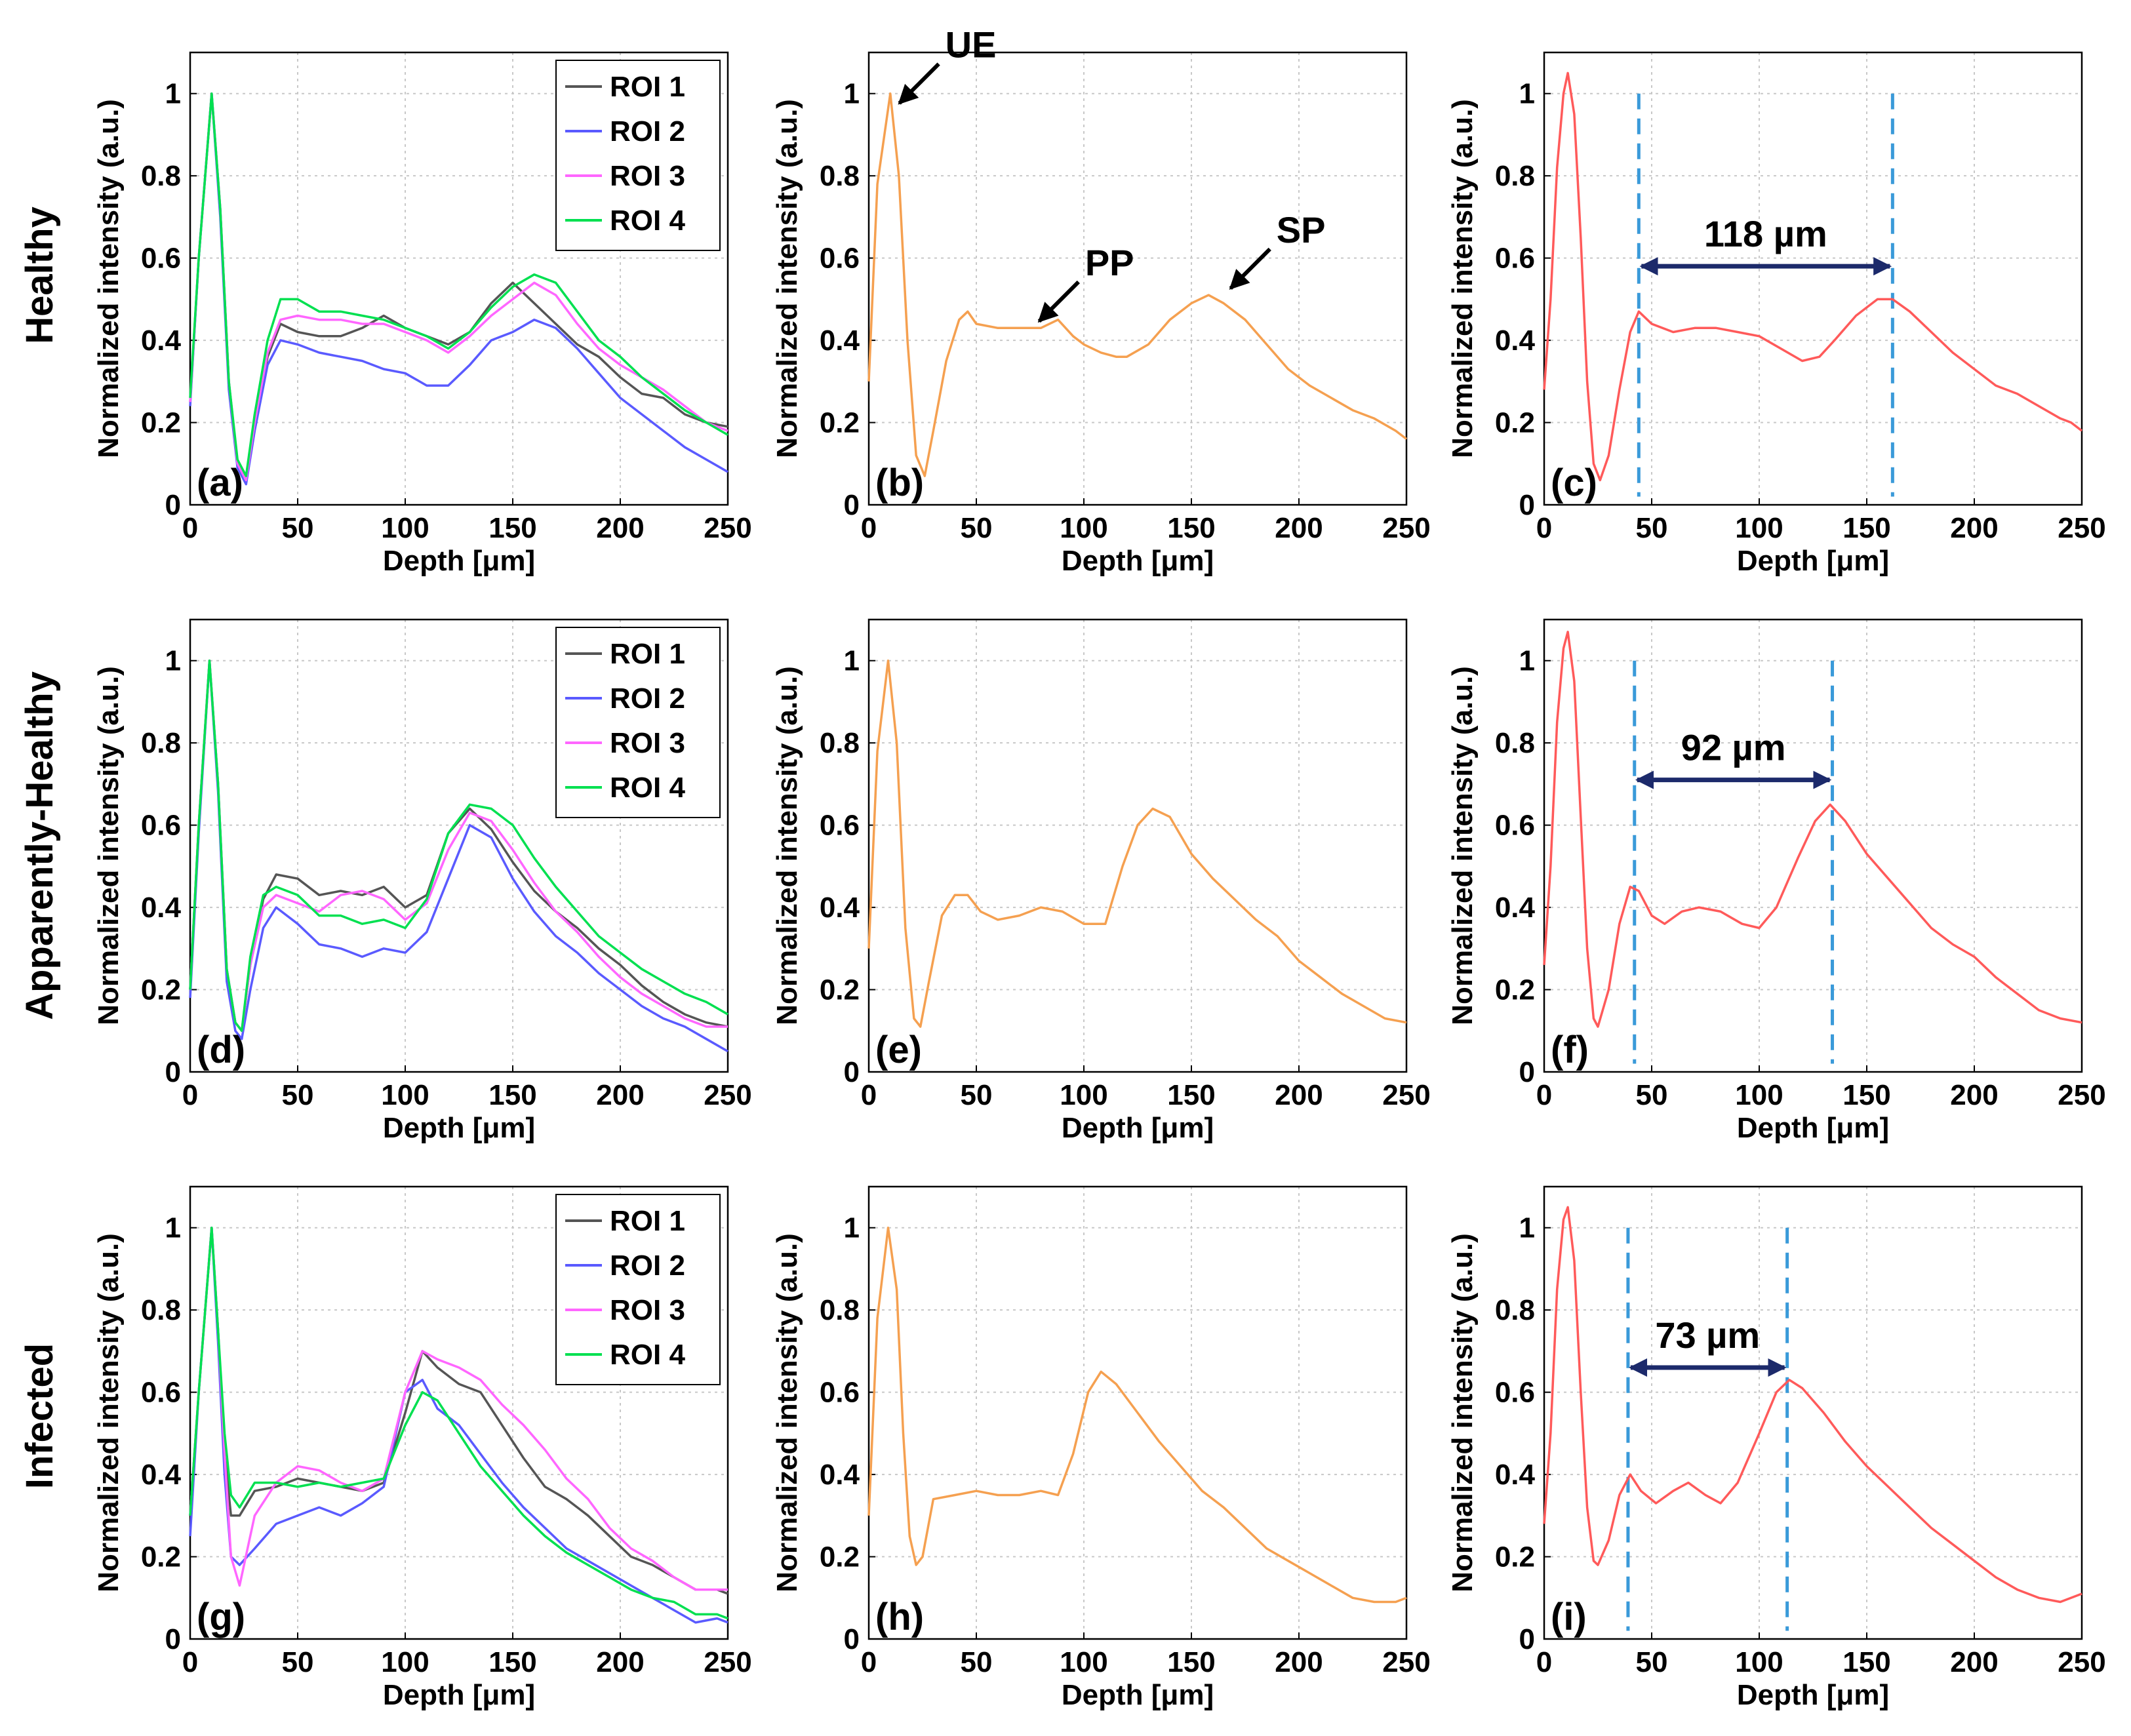 This screenshot has width=2131, height=1736. Describe the element at coordinates (647, 1266) in the screenshot. I see `legend-label: ROI 2` at that location.